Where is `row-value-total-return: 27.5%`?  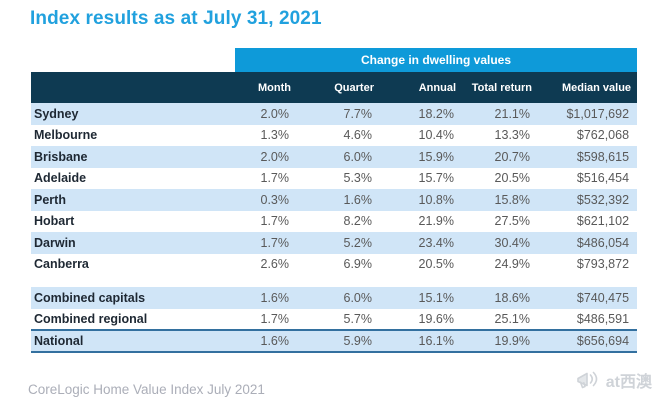 row-value-total-return: 27.5% is located at coordinates (512, 221).